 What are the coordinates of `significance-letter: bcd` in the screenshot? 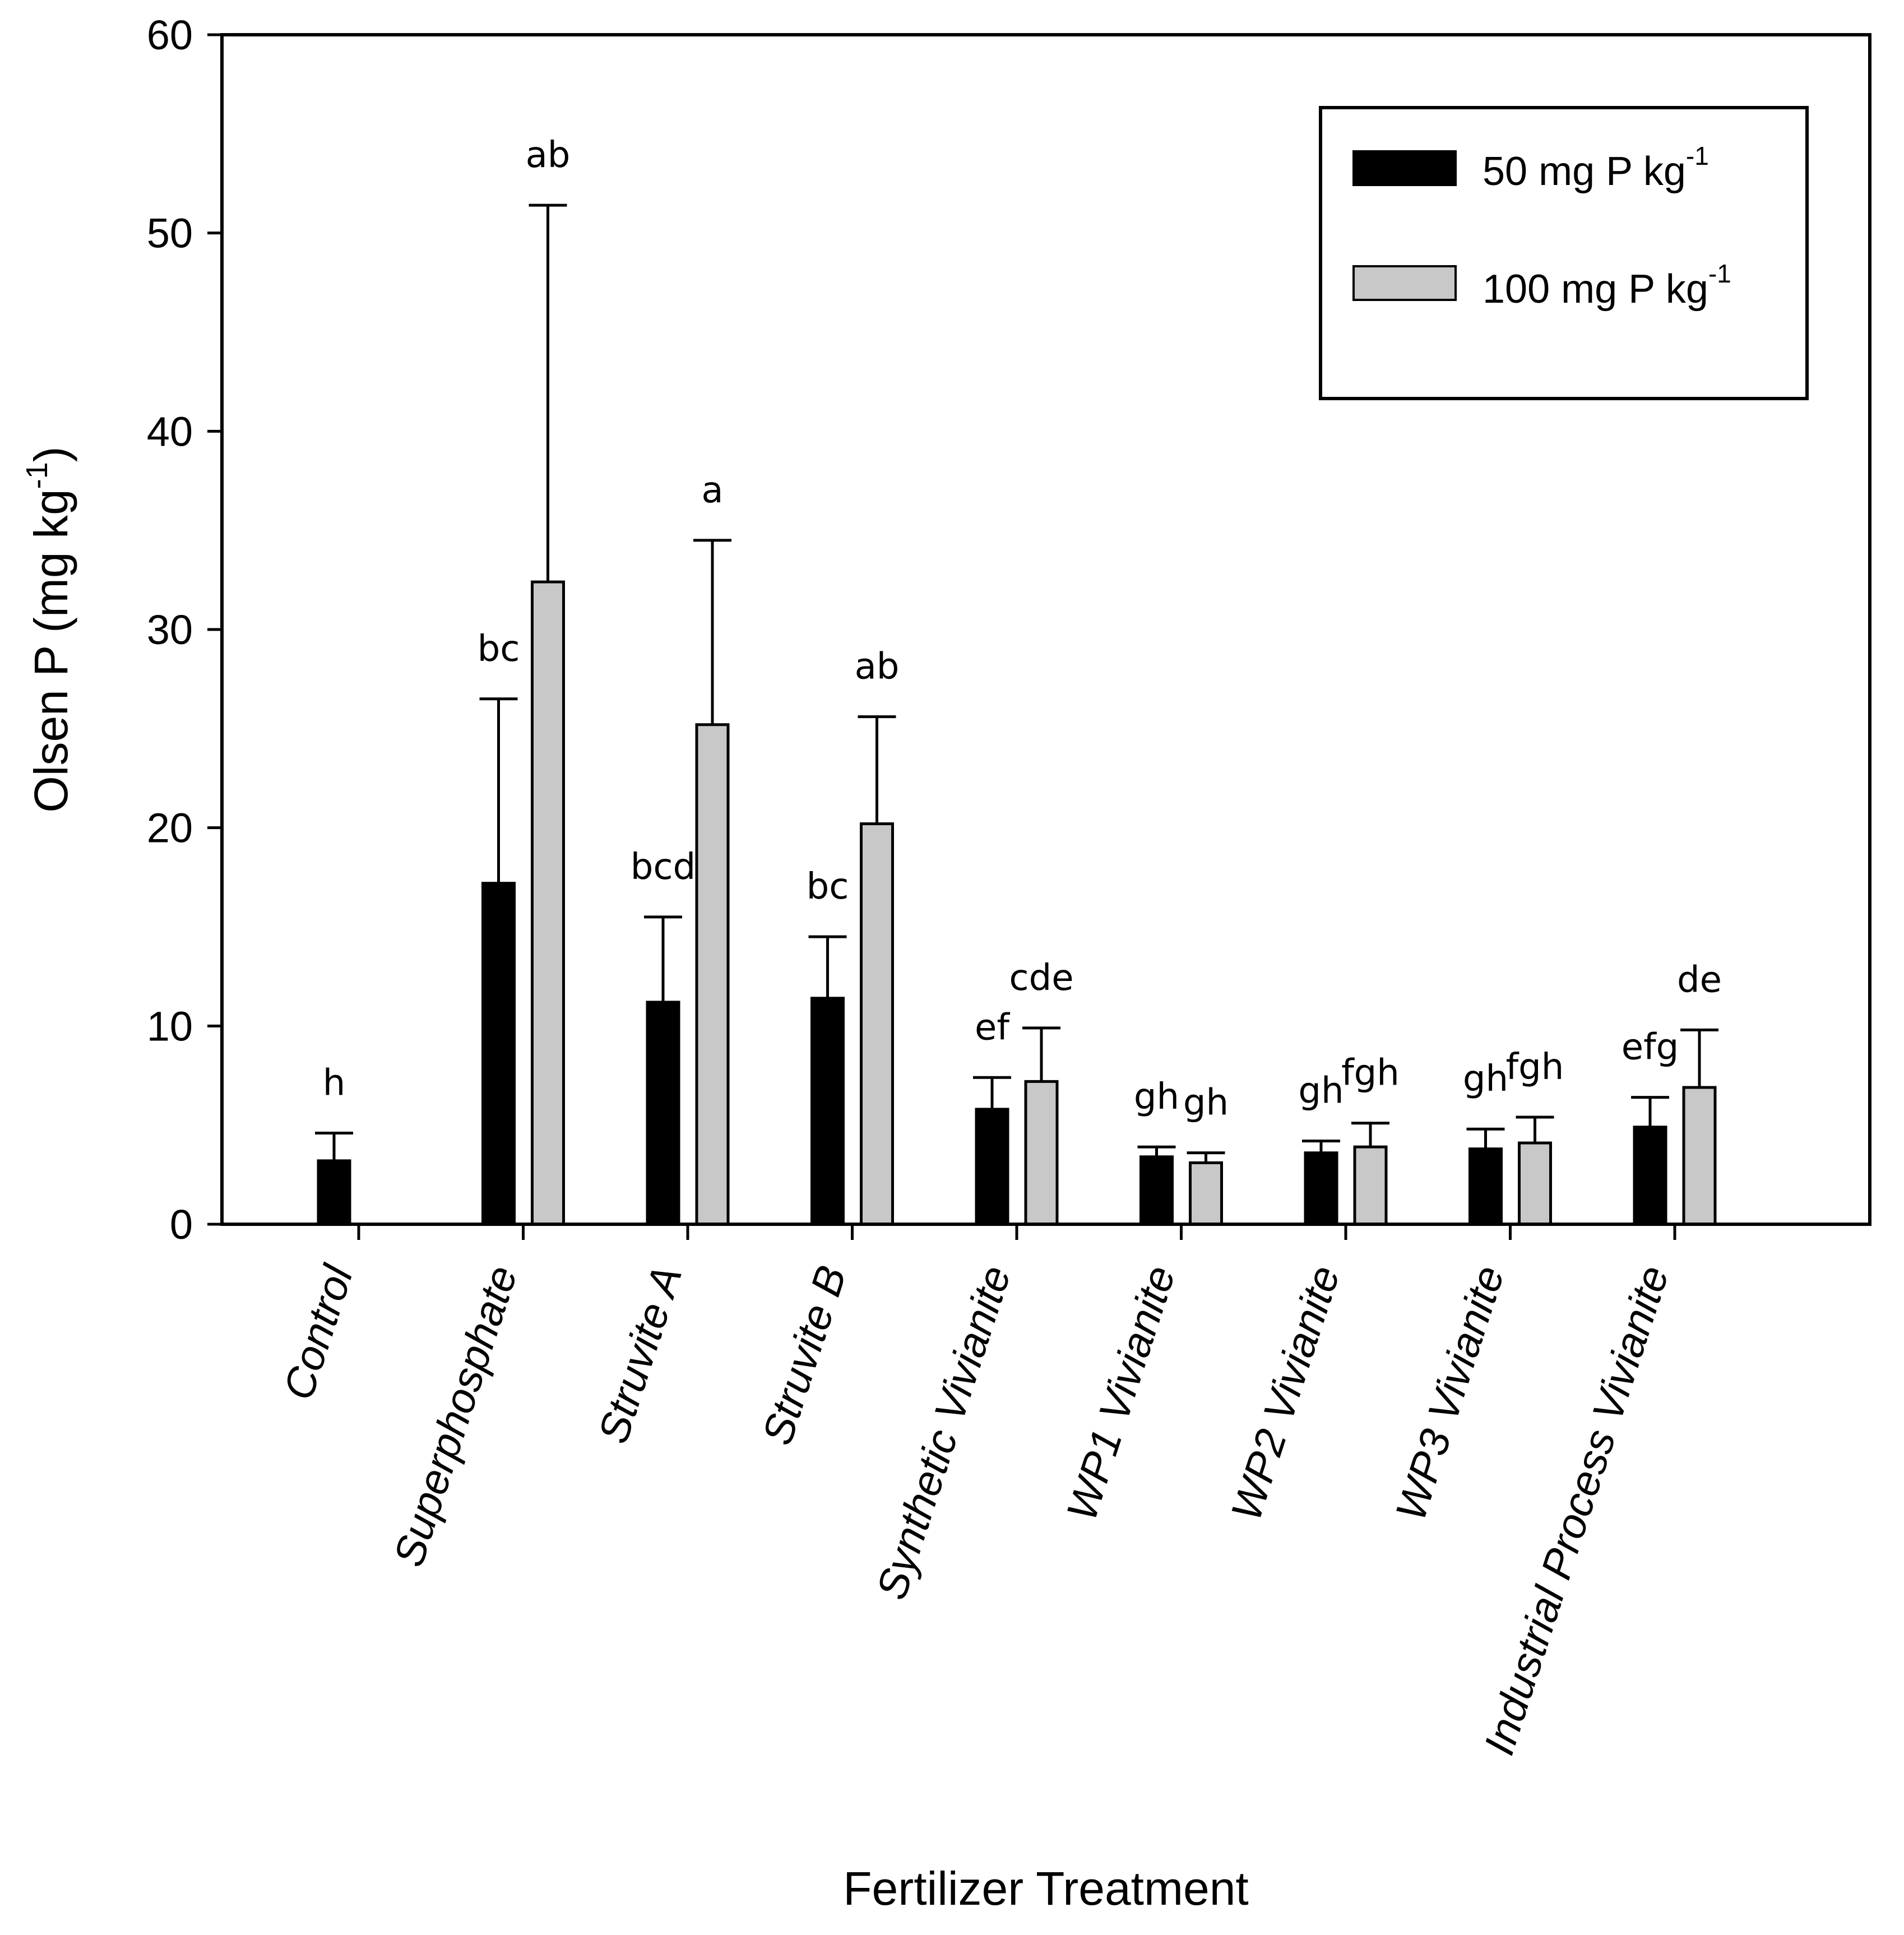 It's located at (663, 867).